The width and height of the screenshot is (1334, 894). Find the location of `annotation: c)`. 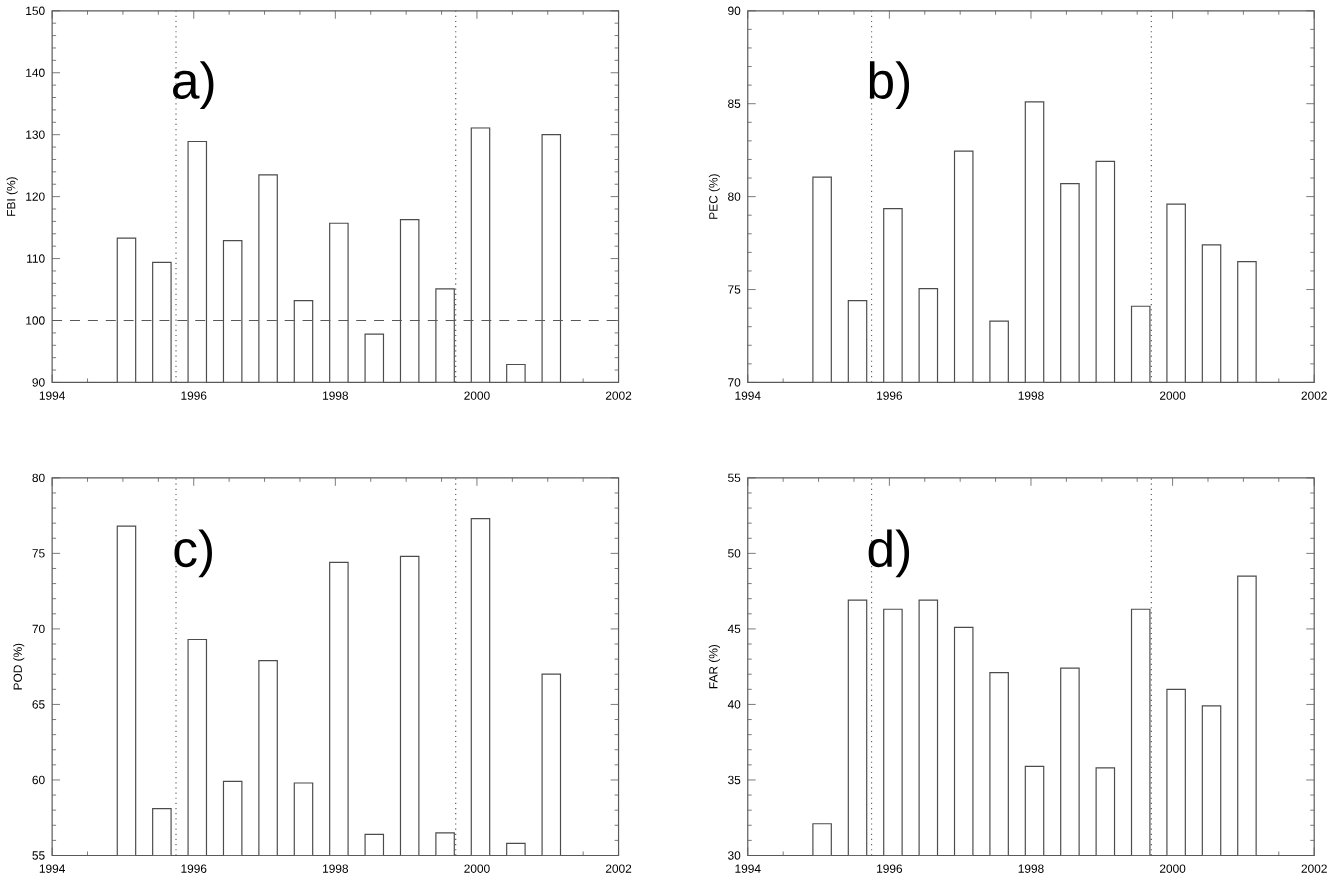

annotation: c) is located at coordinates (193, 553).